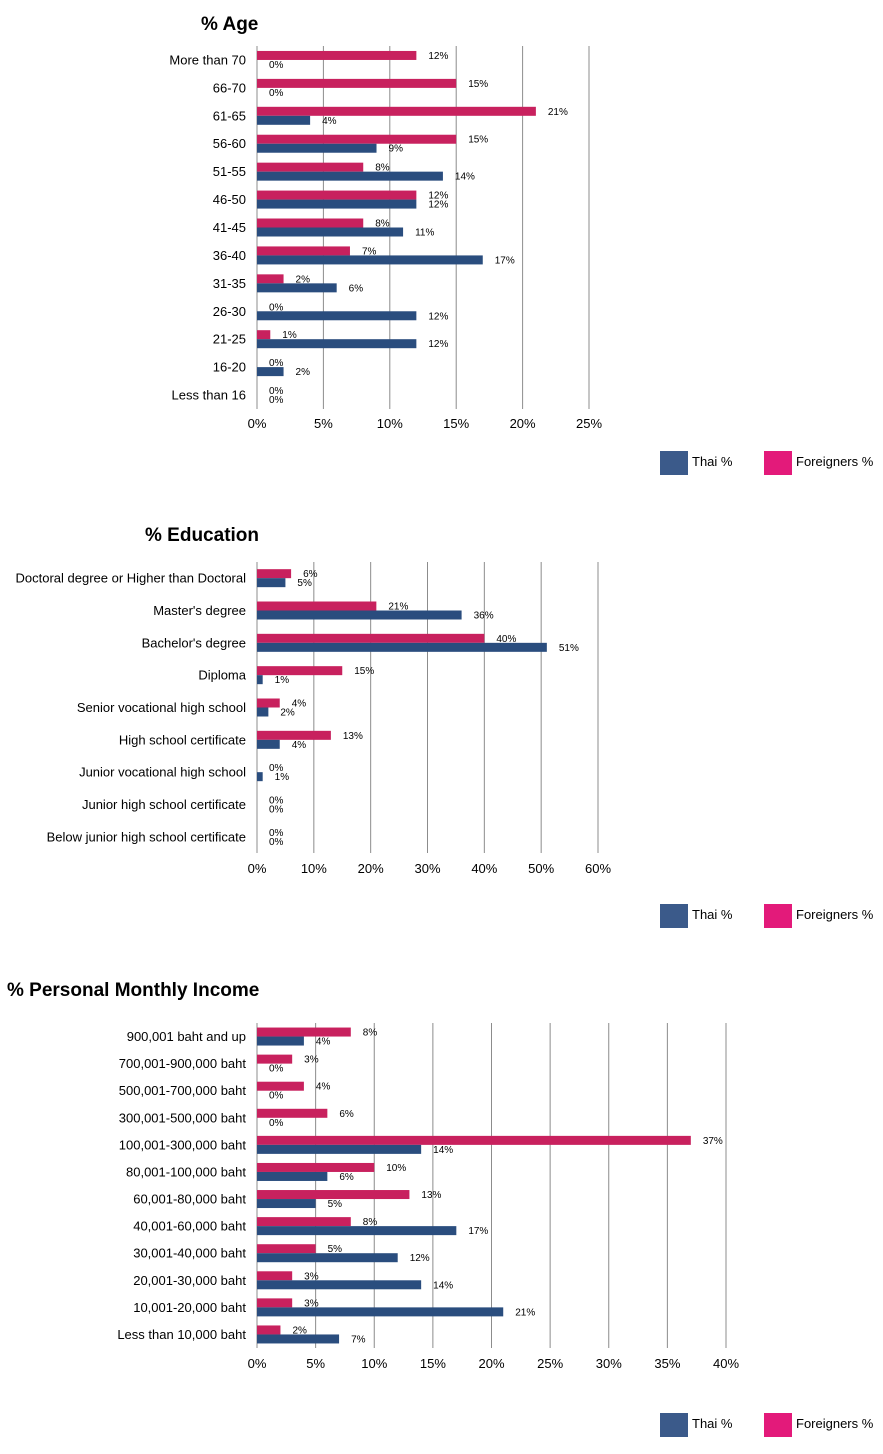 The height and width of the screenshot is (1454, 883). What do you see at coordinates (369, 251) in the screenshot?
I see `data-label-foreigners: 7%` at bounding box center [369, 251].